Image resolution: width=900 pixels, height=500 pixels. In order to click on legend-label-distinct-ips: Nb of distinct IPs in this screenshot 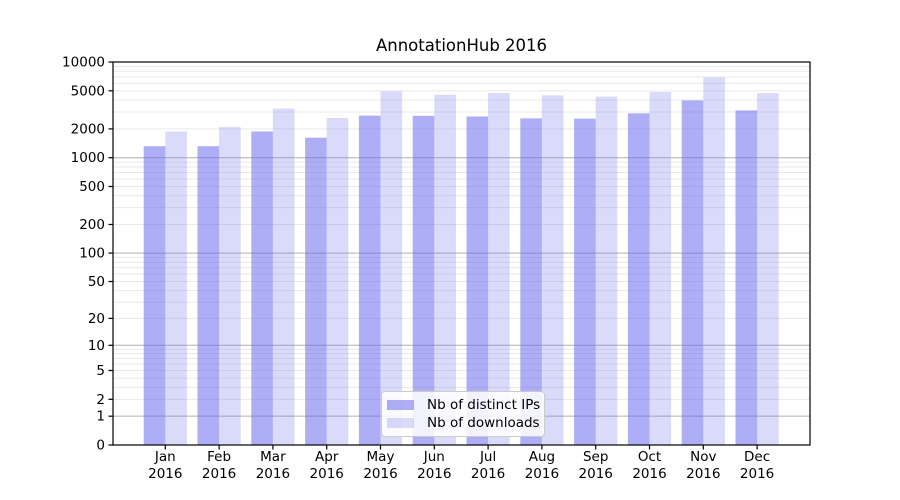, I will do `click(484, 405)`.